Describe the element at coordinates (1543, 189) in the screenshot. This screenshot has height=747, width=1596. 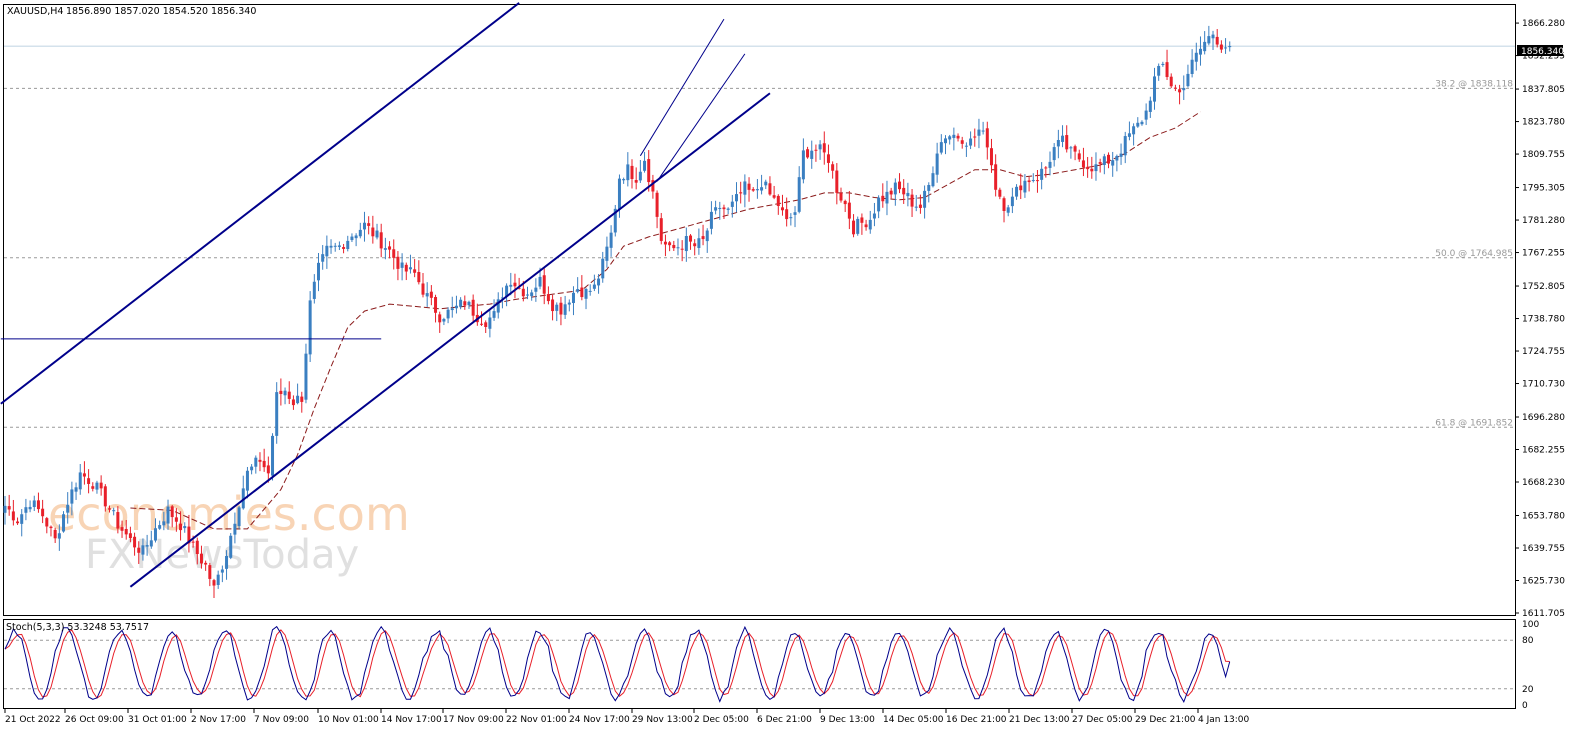
I see `y-tick-label: 1795.305` at that location.